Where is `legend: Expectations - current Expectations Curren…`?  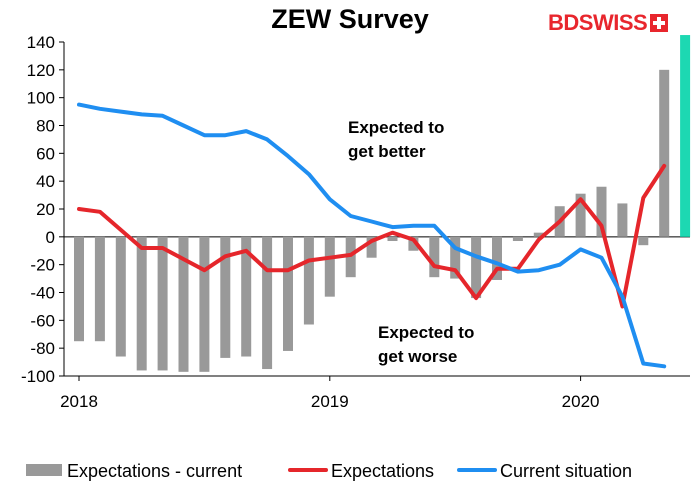 legend: Expectations - current Expectations Curren… is located at coordinates (329, 471).